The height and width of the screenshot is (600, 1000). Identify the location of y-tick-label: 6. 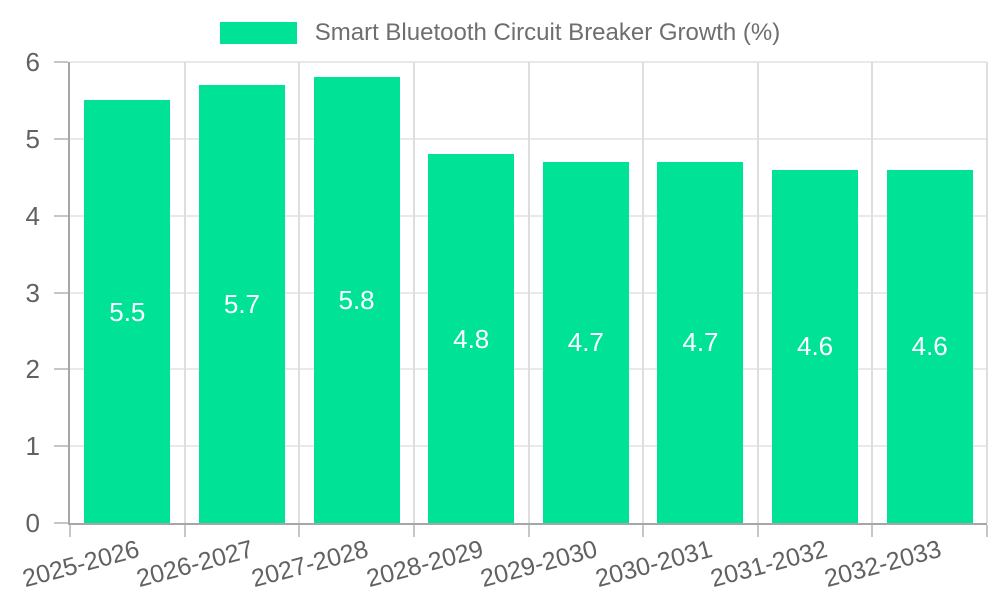
(32, 62).